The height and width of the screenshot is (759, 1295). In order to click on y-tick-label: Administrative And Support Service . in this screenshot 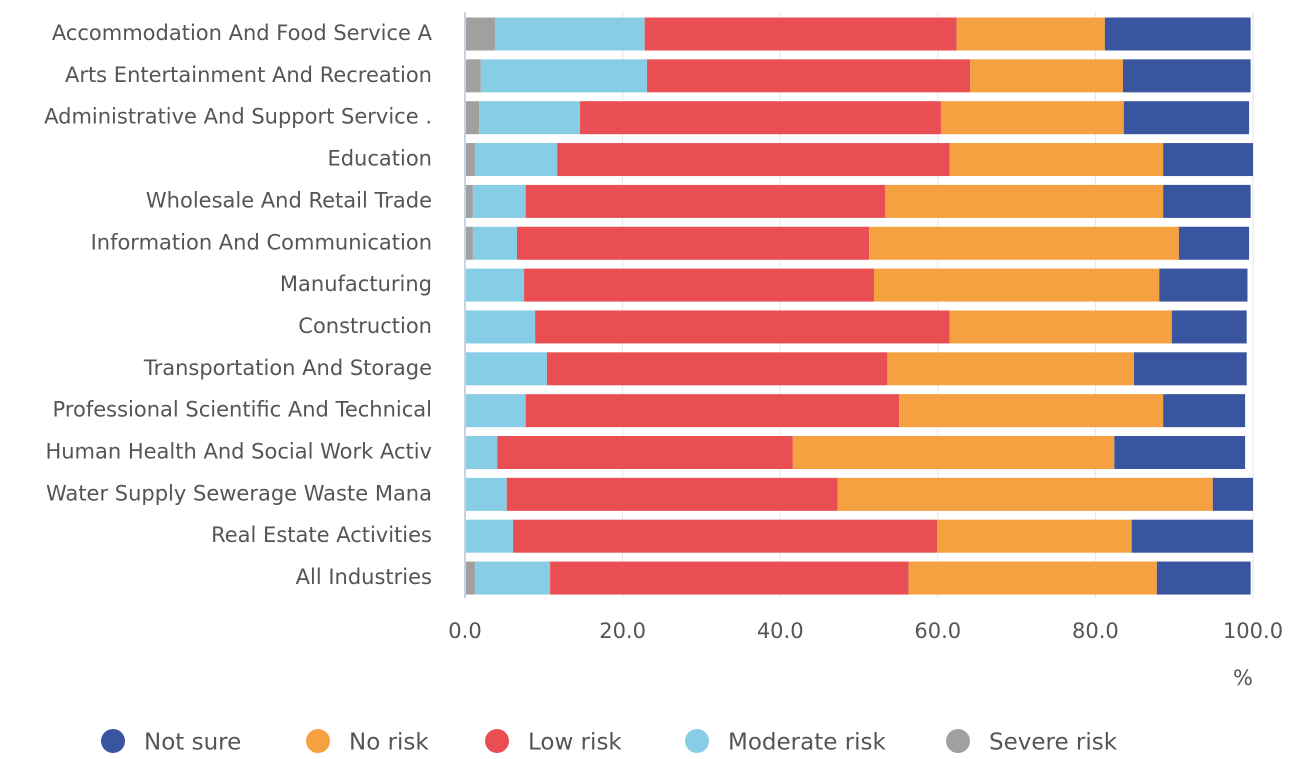, I will do `click(238, 117)`.